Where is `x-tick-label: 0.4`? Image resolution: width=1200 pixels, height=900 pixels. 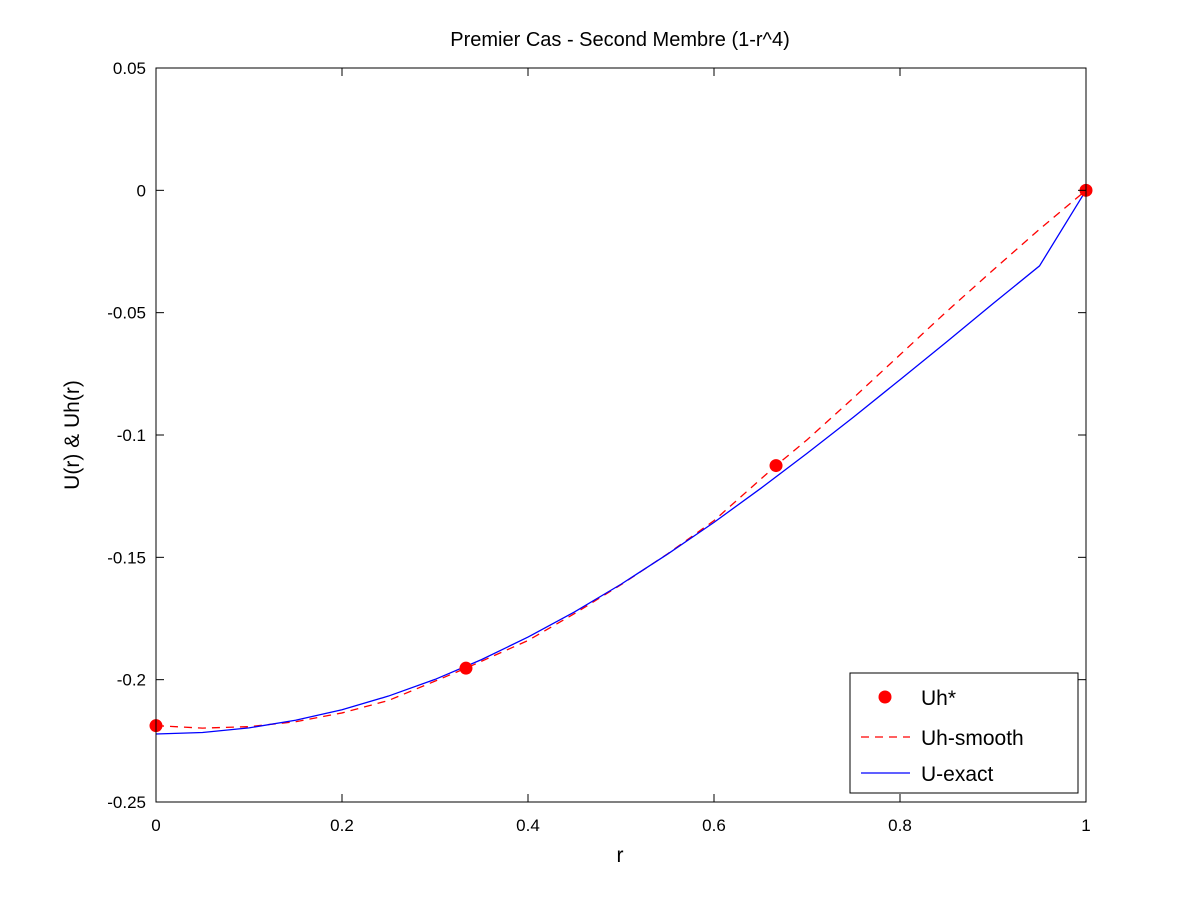 x-tick-label: 0.4 is located at coordinates (528, 825).